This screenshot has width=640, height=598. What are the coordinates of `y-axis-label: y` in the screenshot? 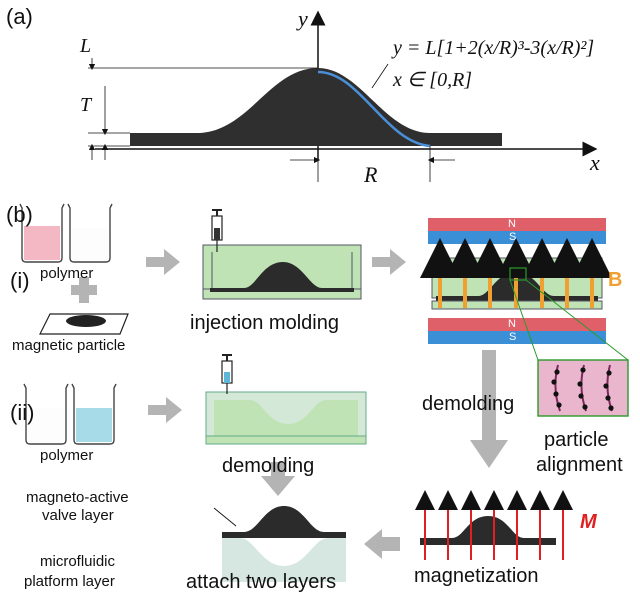 It's located at (303, 18).